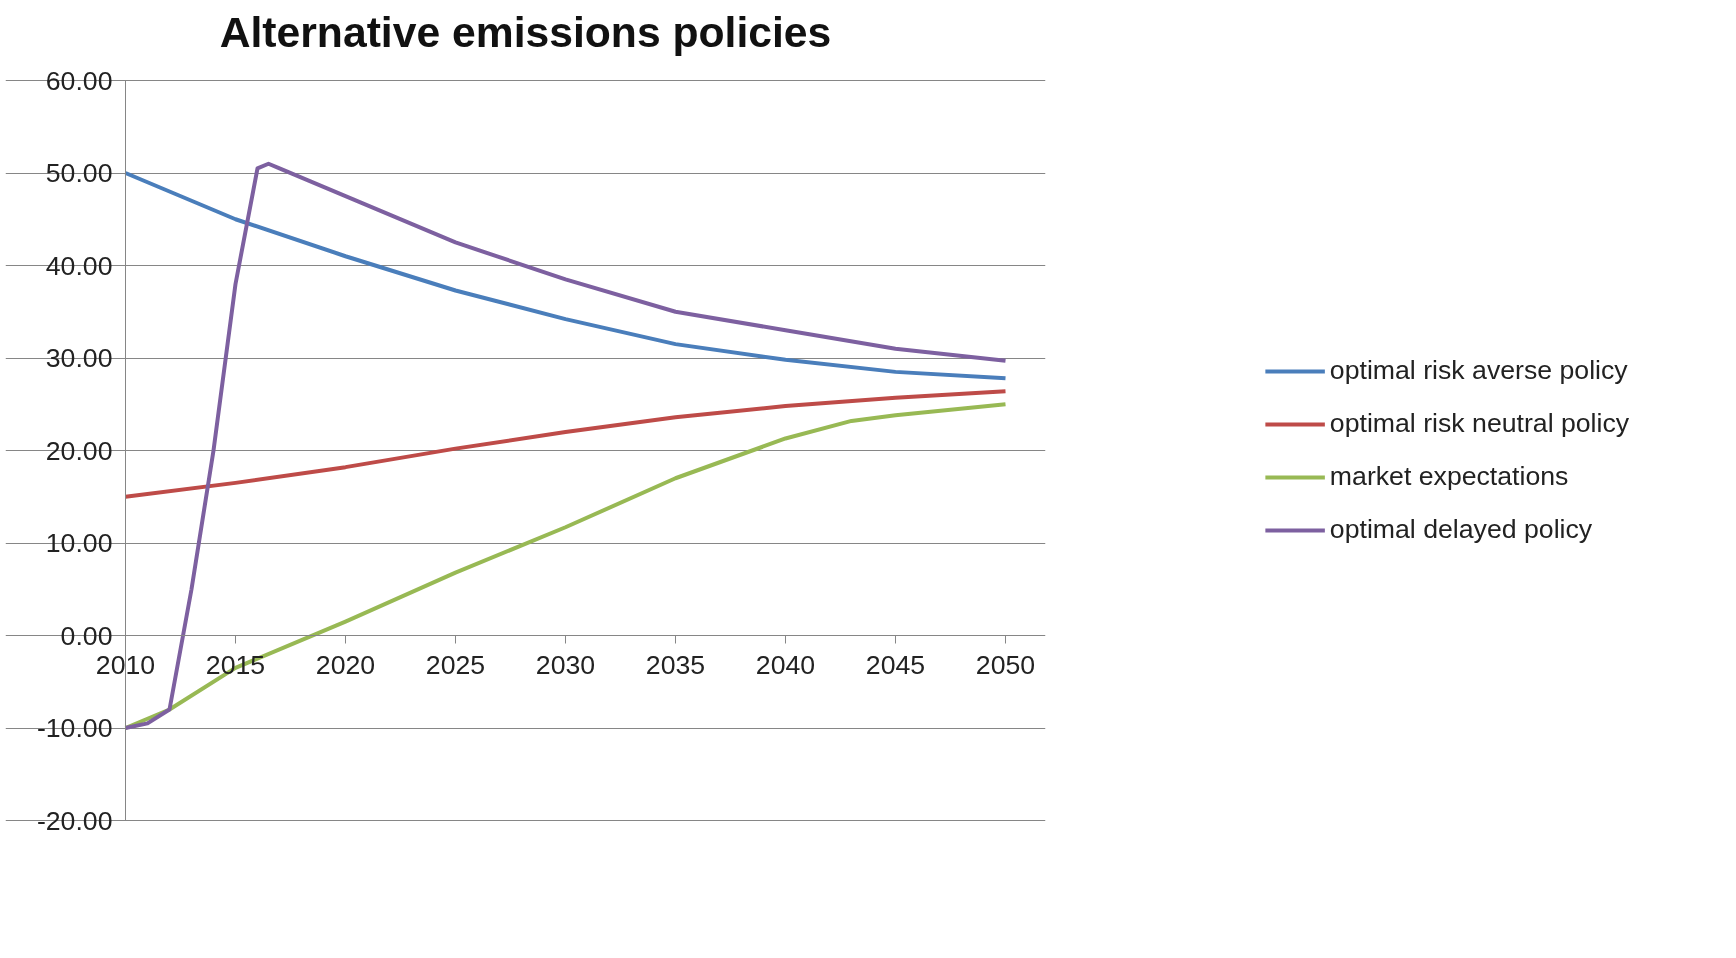 This screenshot has height=958, width=1736. I want to click on y-tick-label: -10.00, so click(74, 728).